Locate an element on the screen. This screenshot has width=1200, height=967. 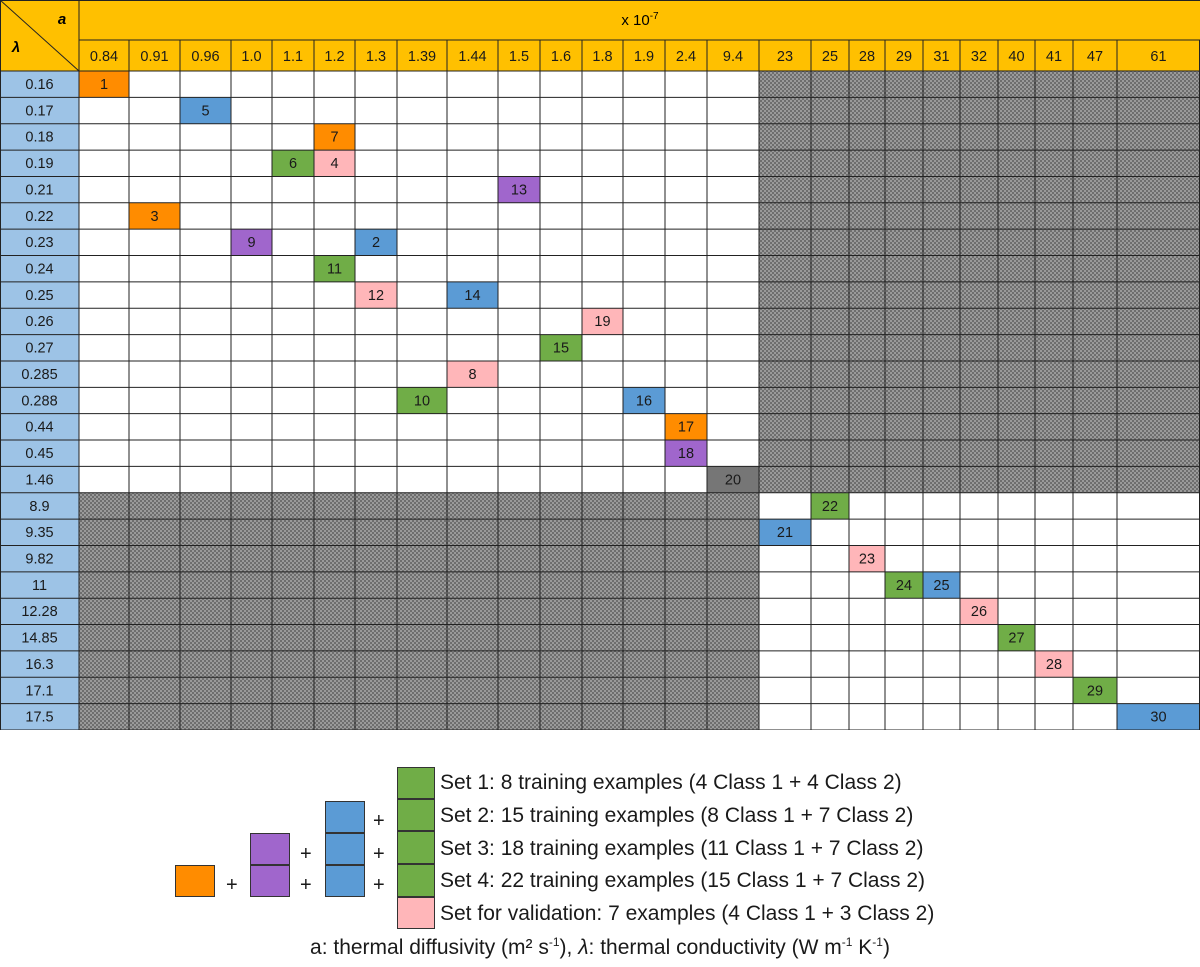
sample-cell-gray is located at coordinates (733, 479).